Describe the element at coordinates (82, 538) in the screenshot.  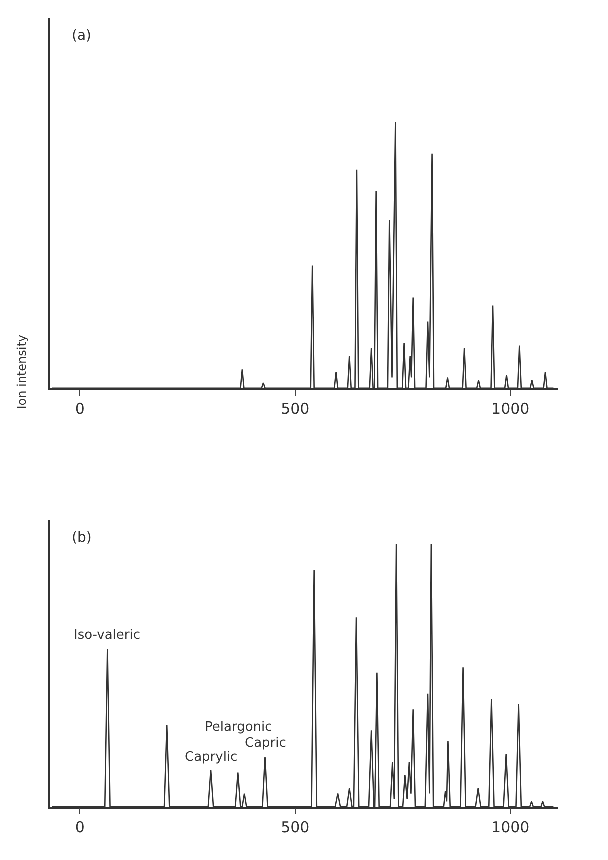
I see `chart-title: (b)` at that location.